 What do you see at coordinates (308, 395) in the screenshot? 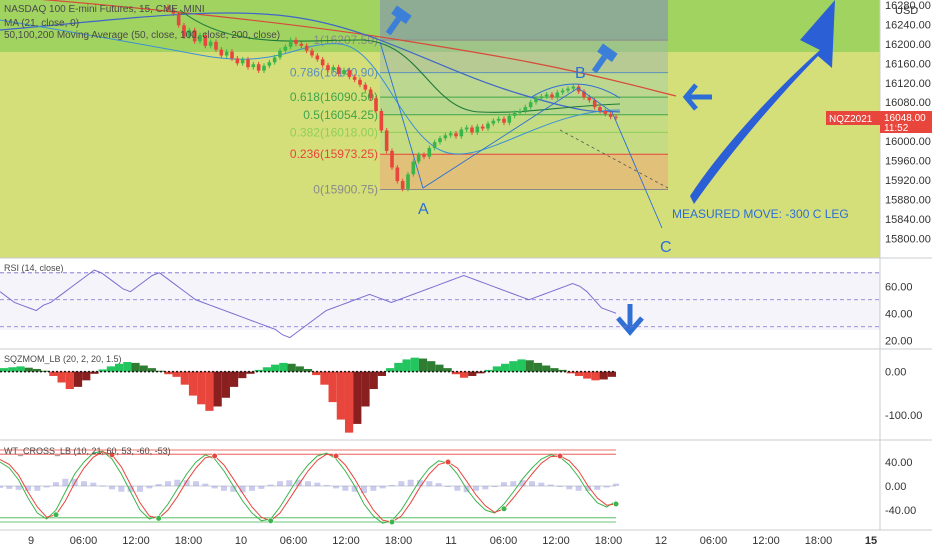
I see `sqz-bars` at bounding box center [308, 395].